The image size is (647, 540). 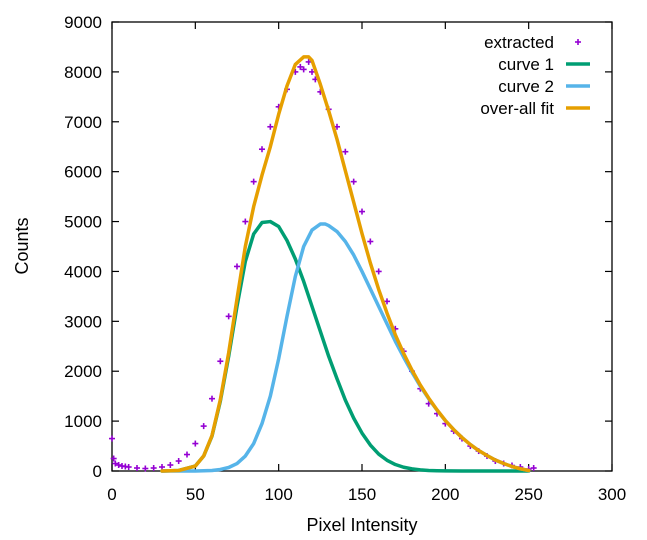 What do you see at coordinates (22, 245) in the screenshot?
I see `y-axis-title: Counts` at bounding box center [22, 245].